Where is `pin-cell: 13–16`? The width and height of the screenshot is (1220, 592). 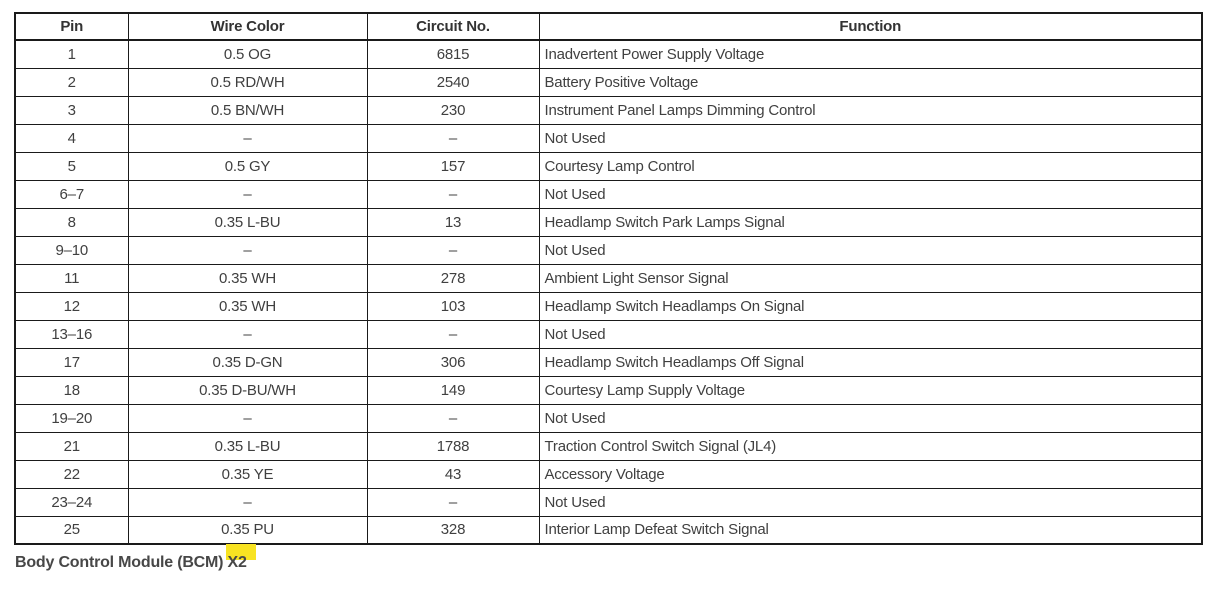 pin-cell: 13–16 is located at coordinates (71, 334).